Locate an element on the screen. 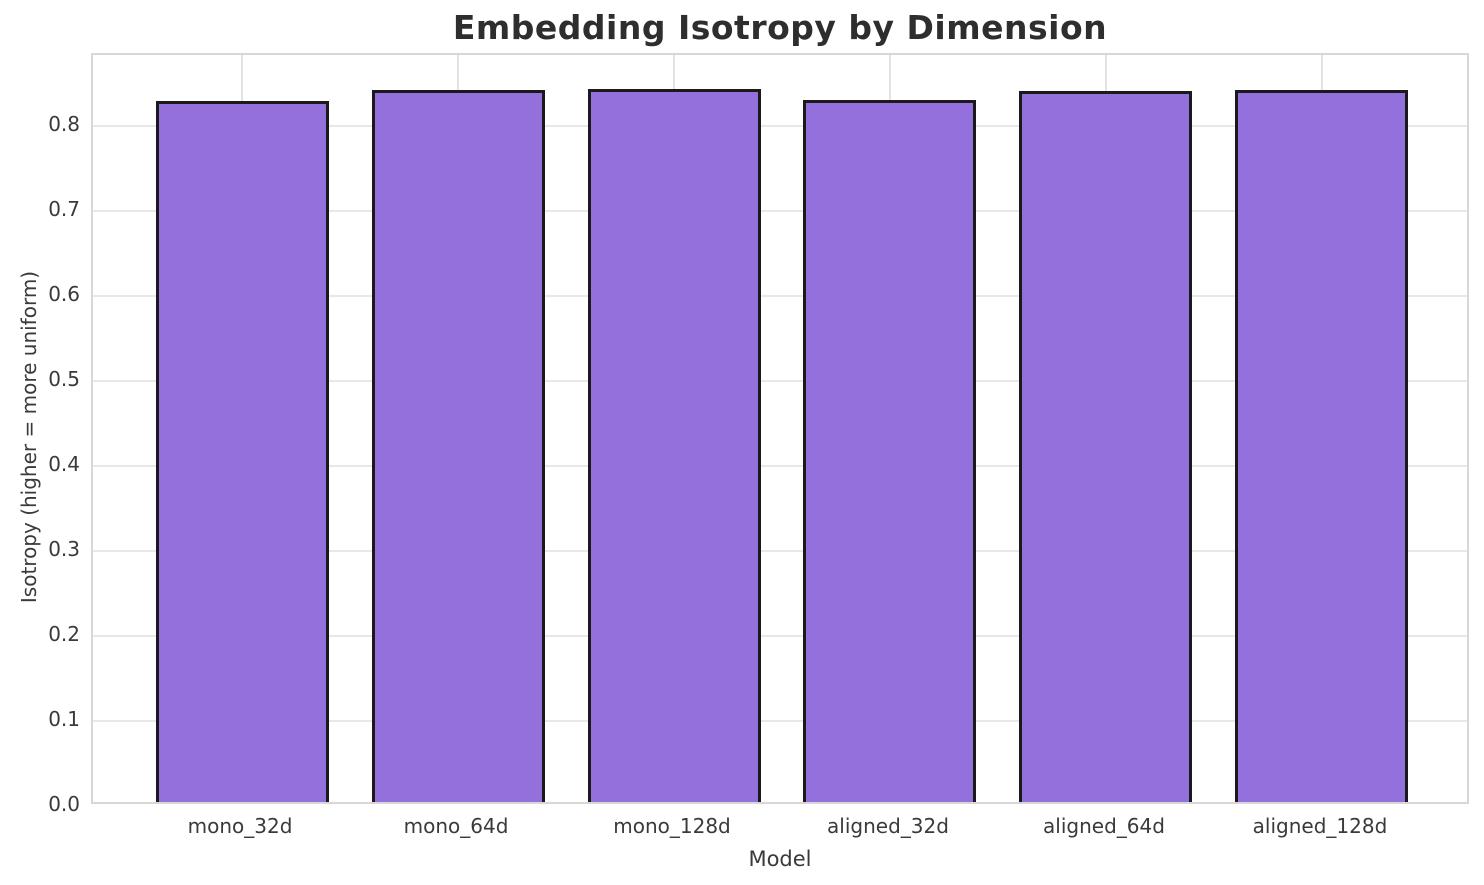  bar-mono_128d is located at coordinates (674, 445).